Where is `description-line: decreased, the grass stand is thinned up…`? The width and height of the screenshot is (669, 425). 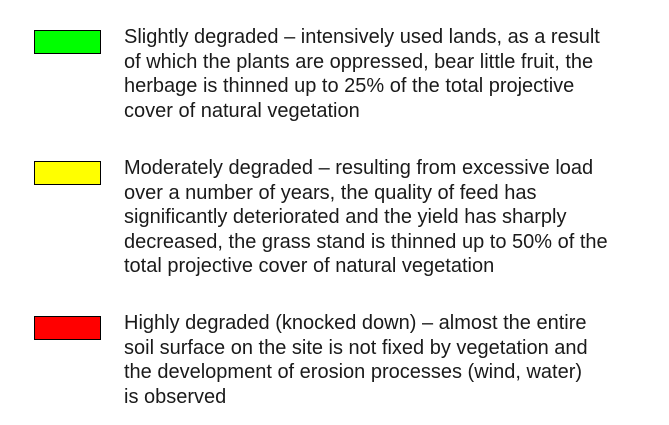
description-line: decreased, the grass stand is thinned up… is located at coordinates (366, 241).